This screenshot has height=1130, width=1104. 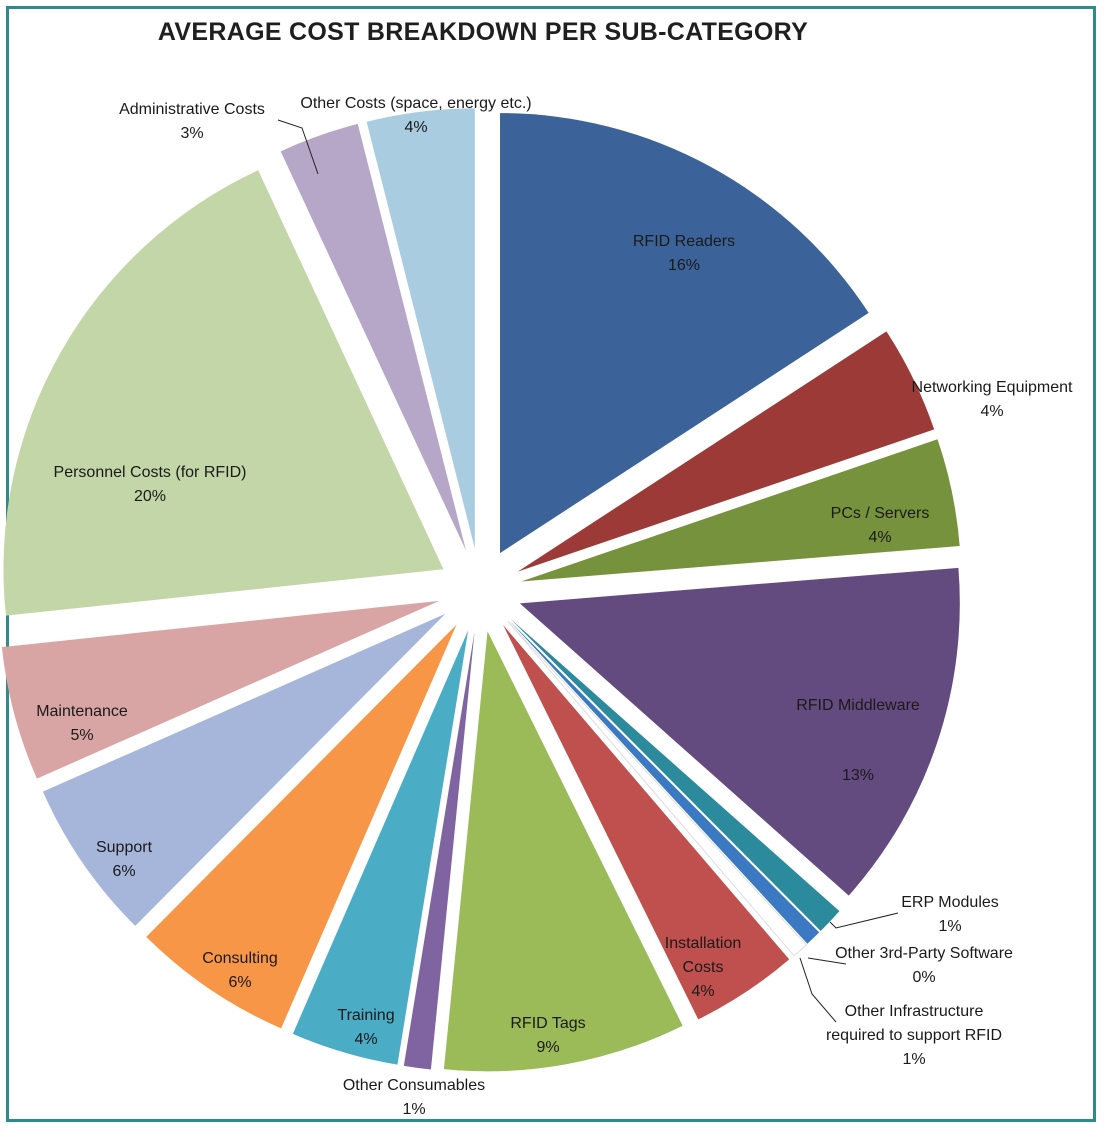 What do you see at coordinates (740, 510) in the screenshot?
I see `pie-slice-pcs-servers` at bounding box center [740, 510].